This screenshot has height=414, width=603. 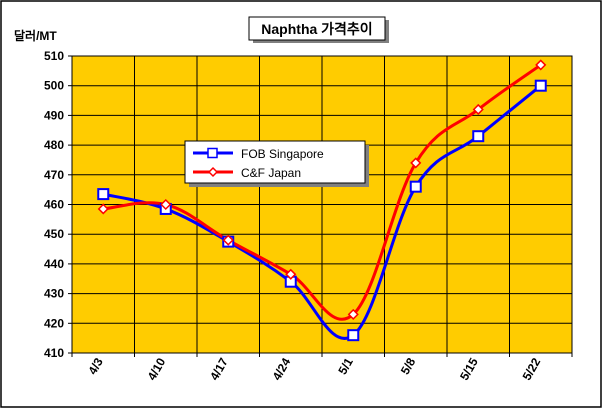 I want to click on y-axis-label: 달러/MT, so click(x=35, y=35).